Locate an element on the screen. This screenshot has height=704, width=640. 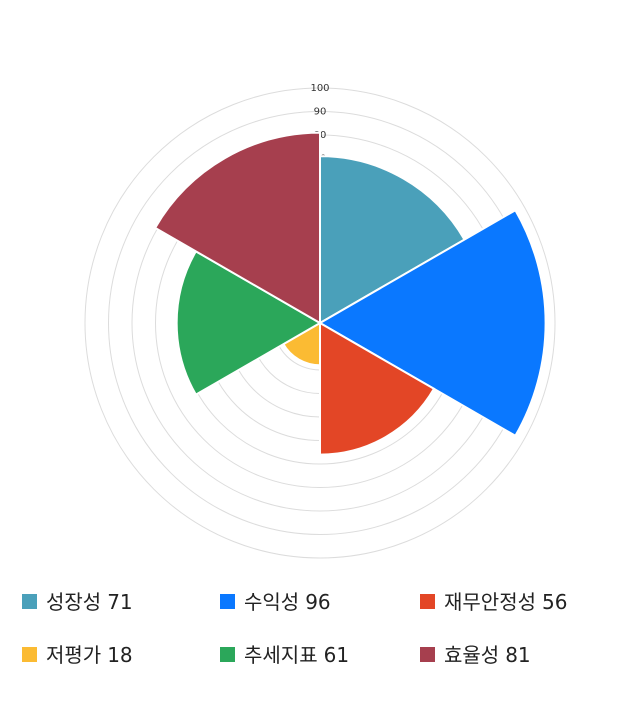
legend-label: 재무안정성 56 is located at coordinates (505, 602).